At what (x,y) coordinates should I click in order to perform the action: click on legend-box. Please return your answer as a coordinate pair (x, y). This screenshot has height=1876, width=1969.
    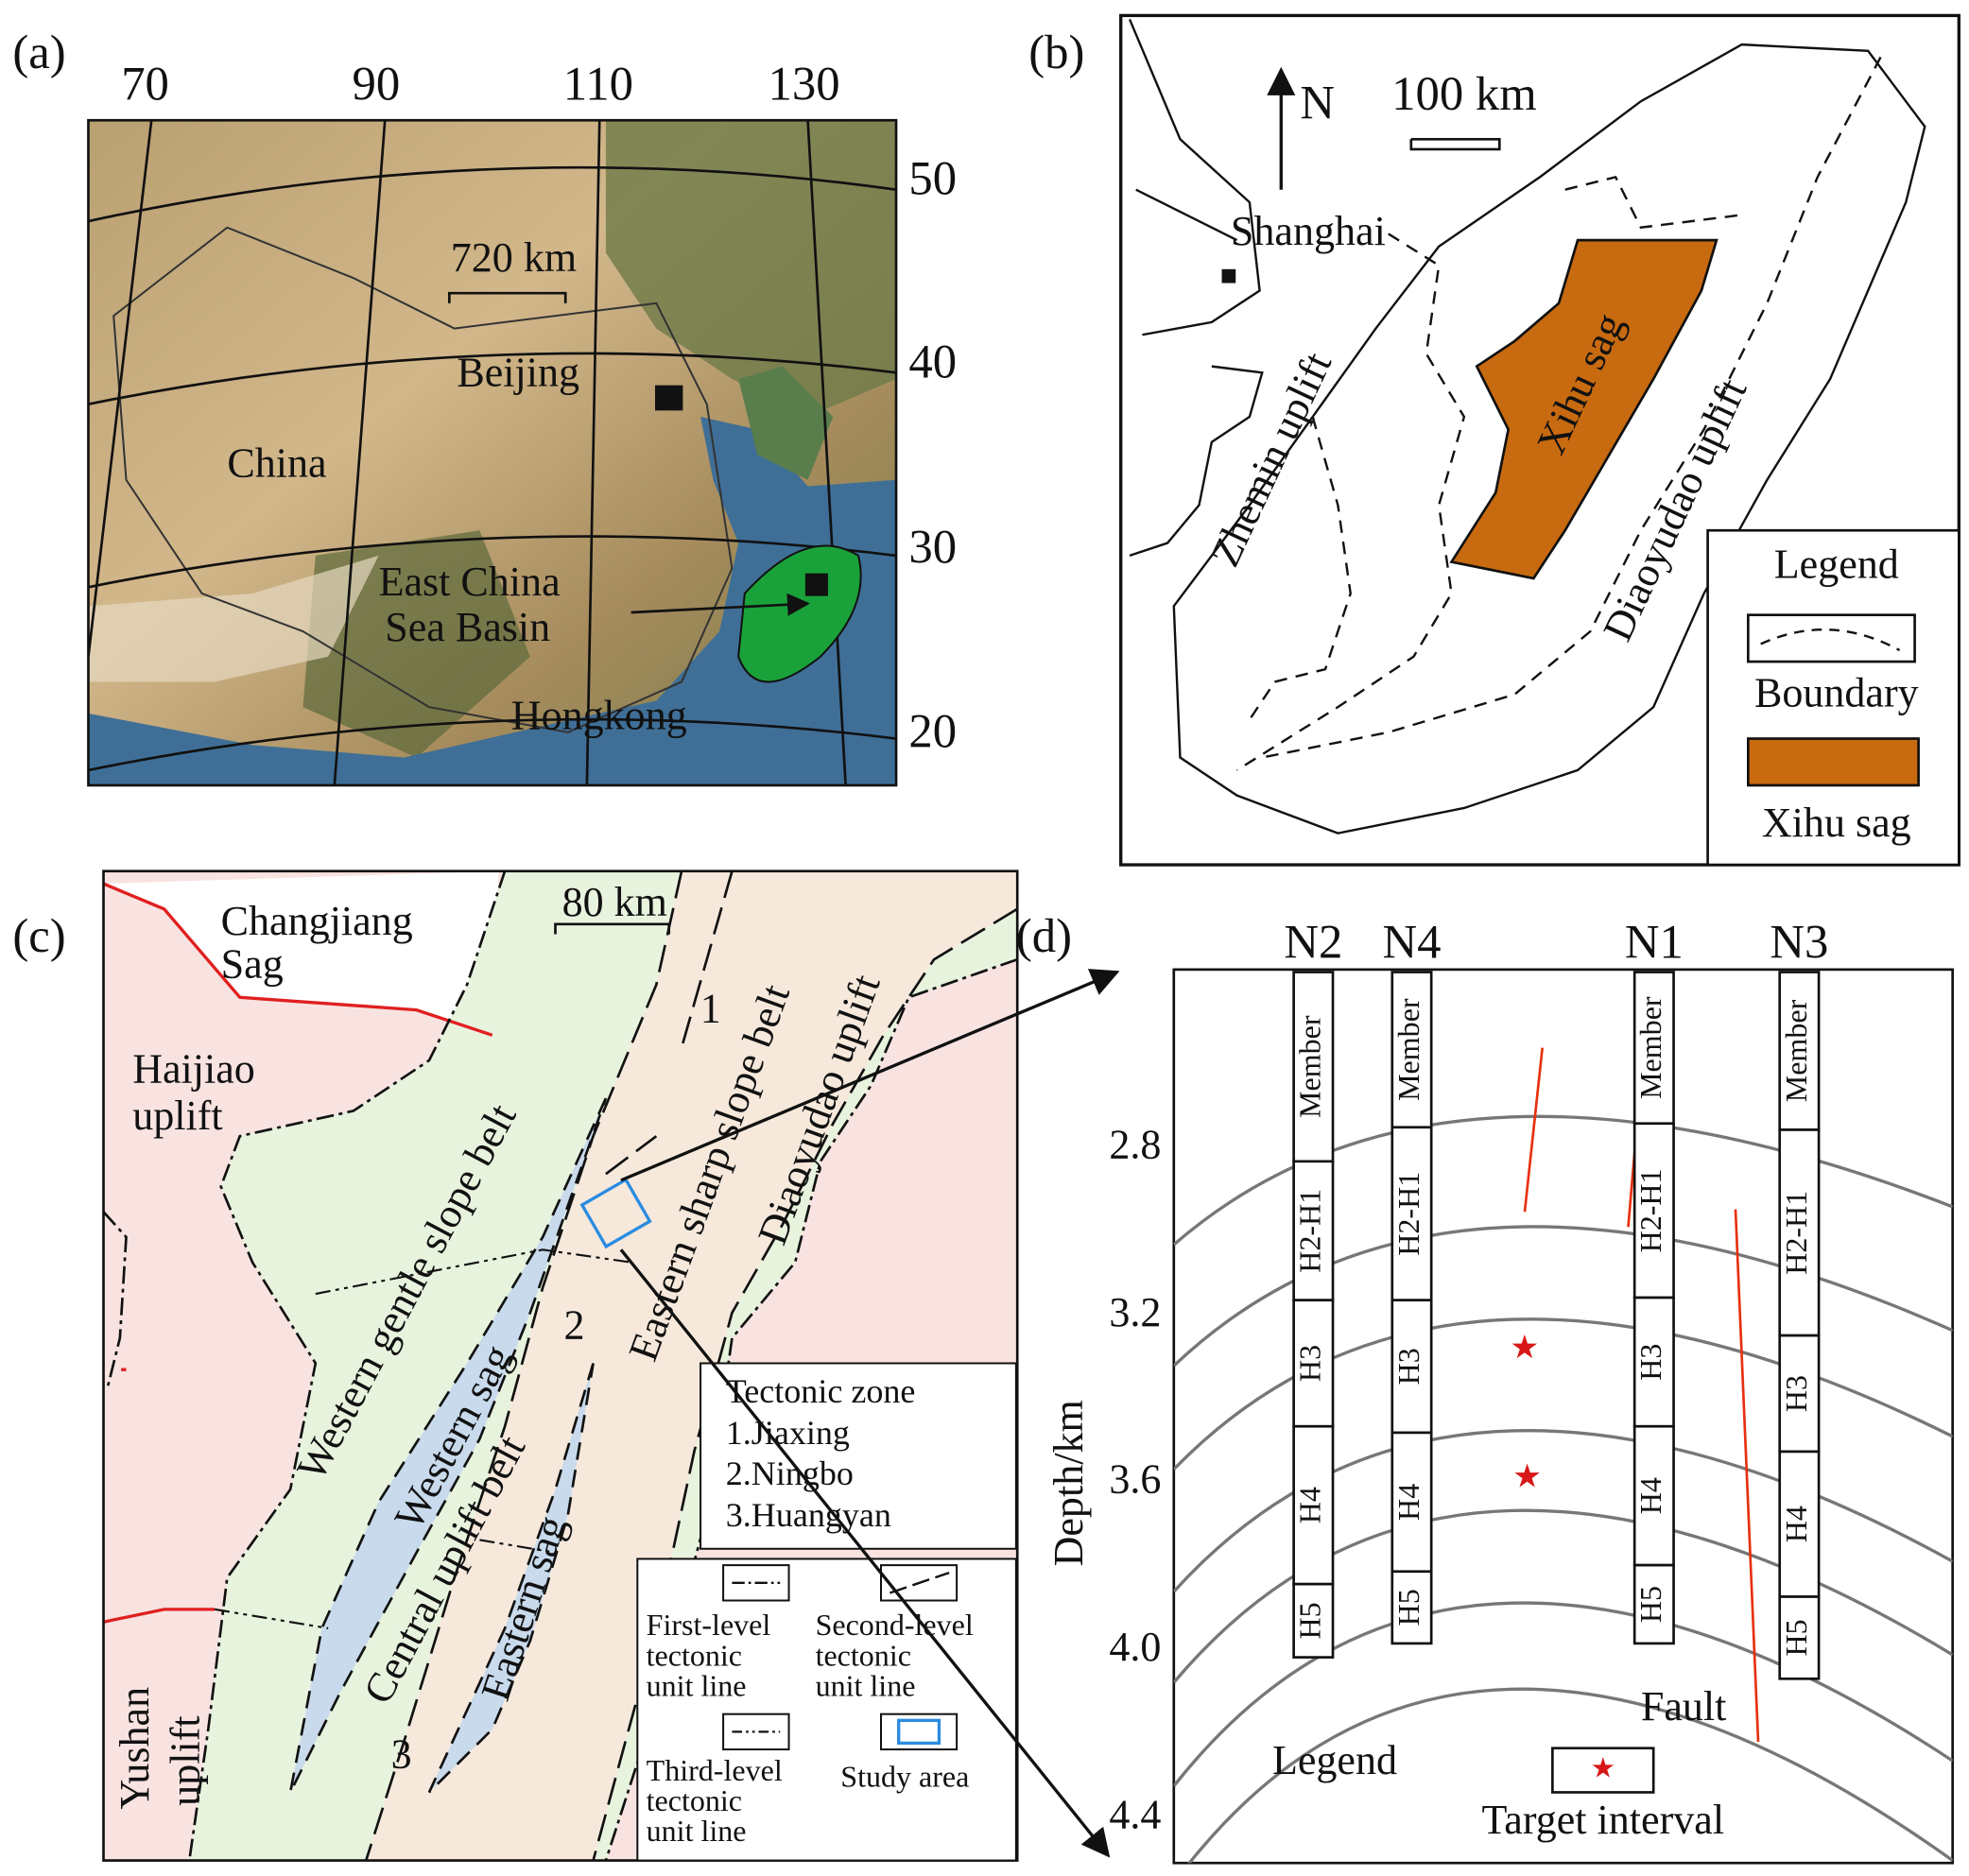
    Looking at the image, I should click on (1603, 1771).